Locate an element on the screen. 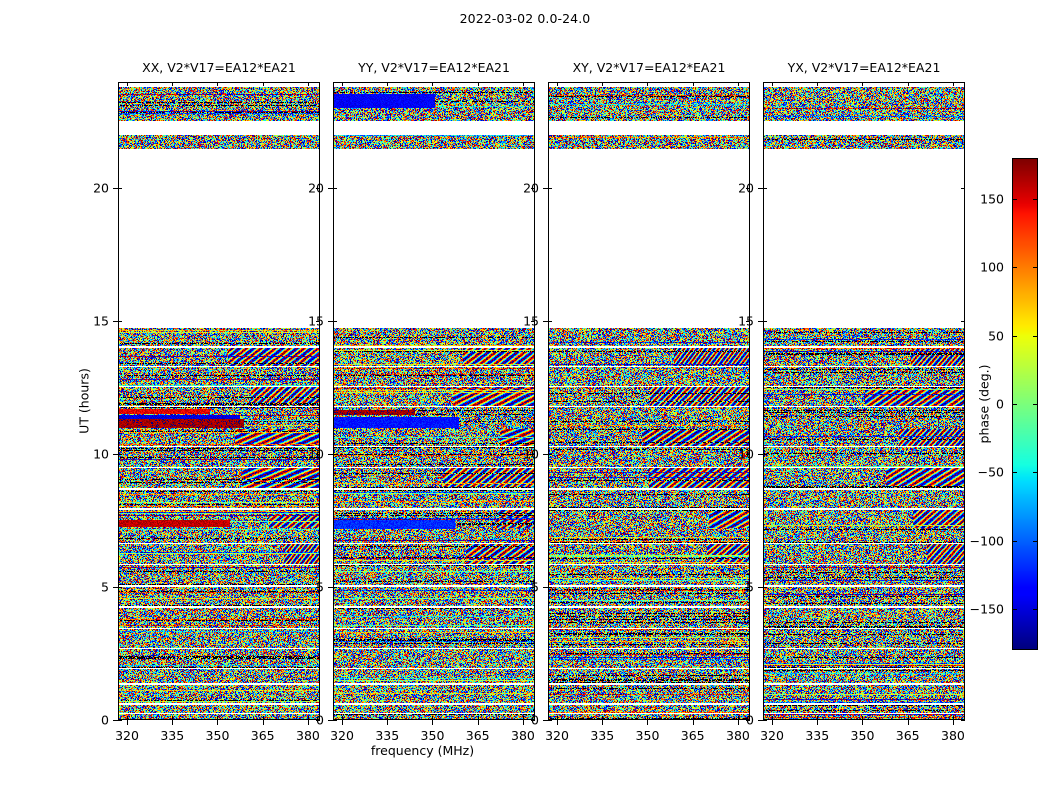  panel-title-yy: YY, V2*V17=EA12*EA21 is located at coordinates (434, 67).